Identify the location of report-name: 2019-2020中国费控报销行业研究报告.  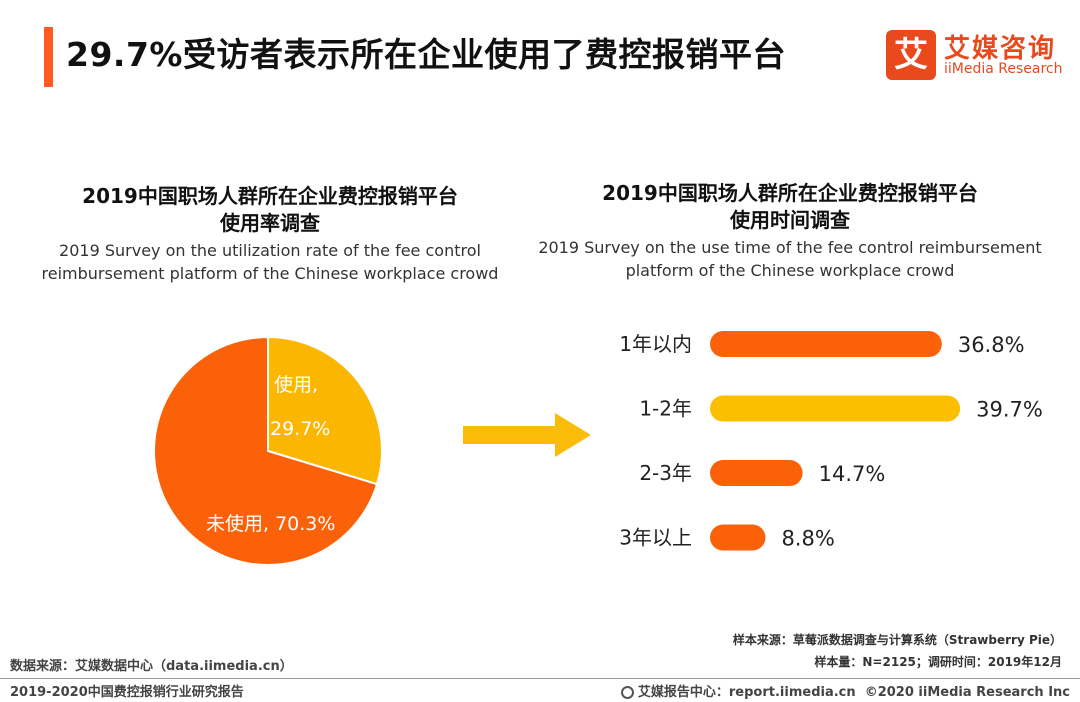
(127, 692).